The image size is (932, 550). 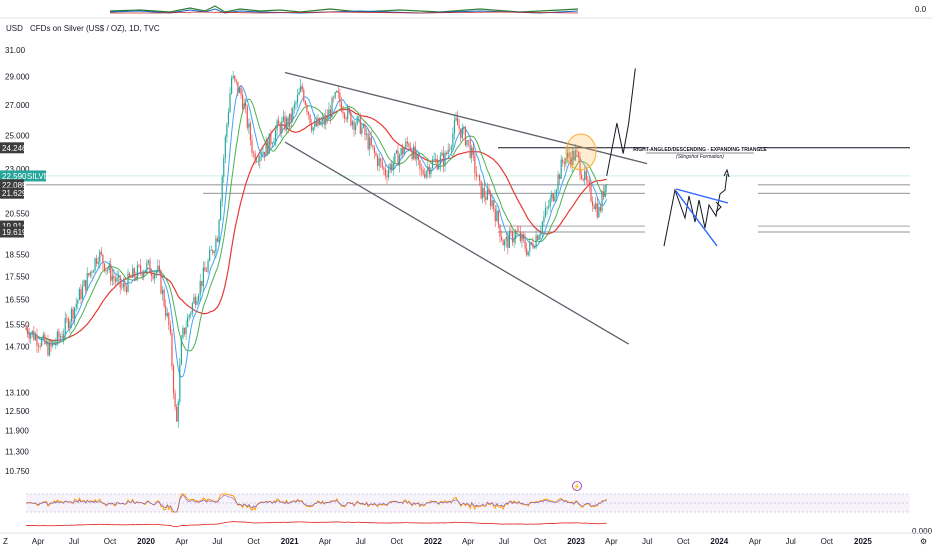 What do you see at coordinates (13, 148) in the screenshot?
I see `price-badge: 24.246` at bounding box center [13, 148].